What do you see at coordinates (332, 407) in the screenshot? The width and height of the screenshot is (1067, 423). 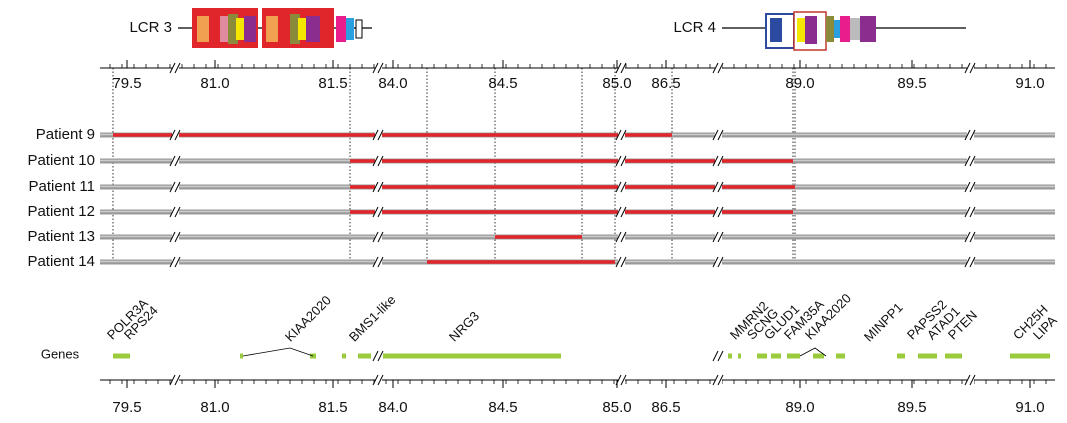 I see `axis-tick-label: 81.5` at bounding box center [332, 407].